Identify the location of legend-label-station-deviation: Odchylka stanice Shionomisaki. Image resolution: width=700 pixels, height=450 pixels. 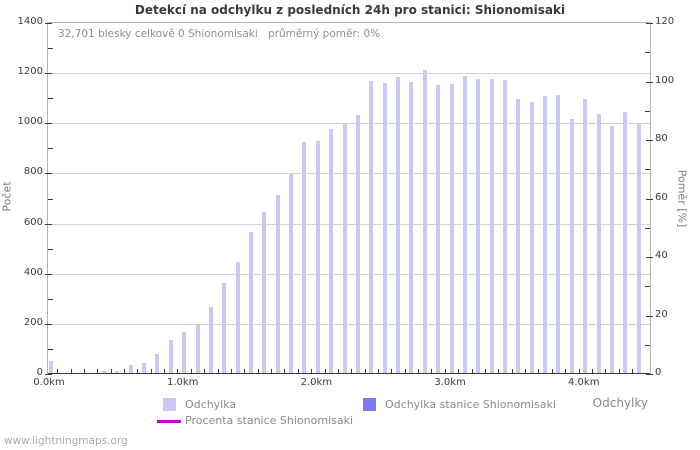
(470, 404).